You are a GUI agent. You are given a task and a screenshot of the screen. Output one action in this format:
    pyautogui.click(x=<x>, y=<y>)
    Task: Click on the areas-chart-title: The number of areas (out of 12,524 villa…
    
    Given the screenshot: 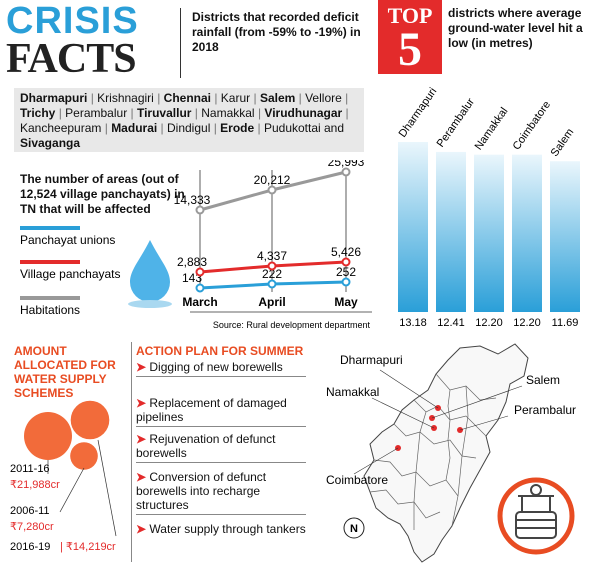 What is the action you would take?
    pyautogui.click(x=102, y=194)
    